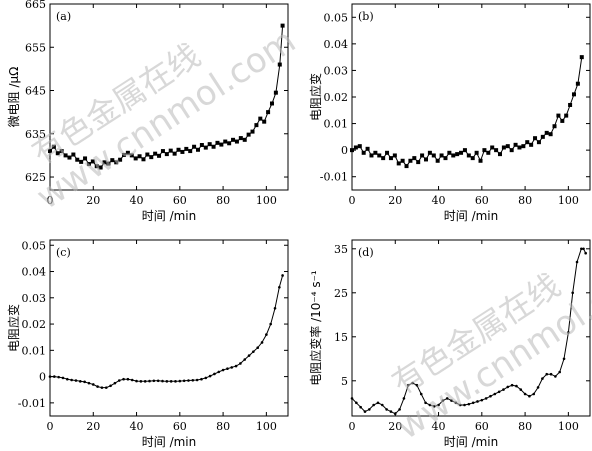  Describe the element at coordinates (525, 200) in the screenshot. I see `chart-1-x-tick-label: 80` at that location.